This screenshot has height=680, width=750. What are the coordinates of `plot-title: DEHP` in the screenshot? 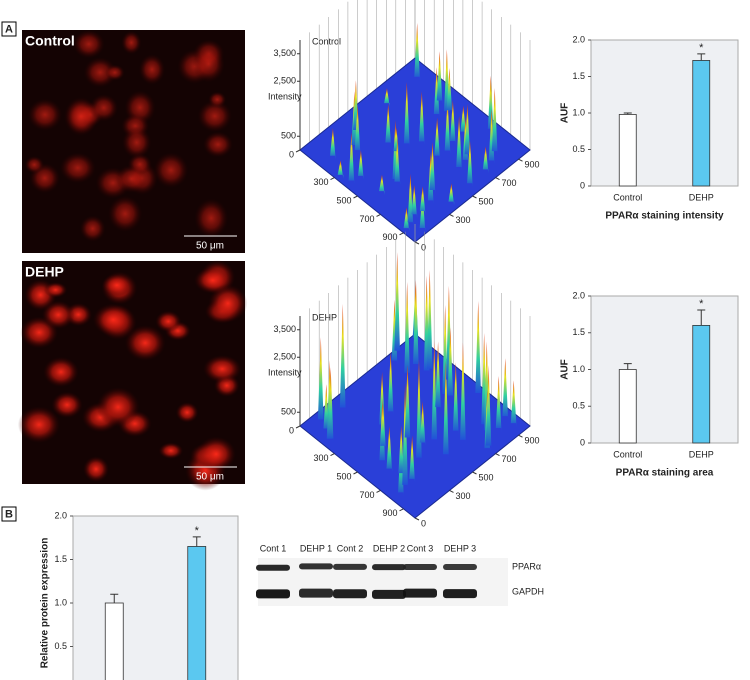 It's located at (324, 317).